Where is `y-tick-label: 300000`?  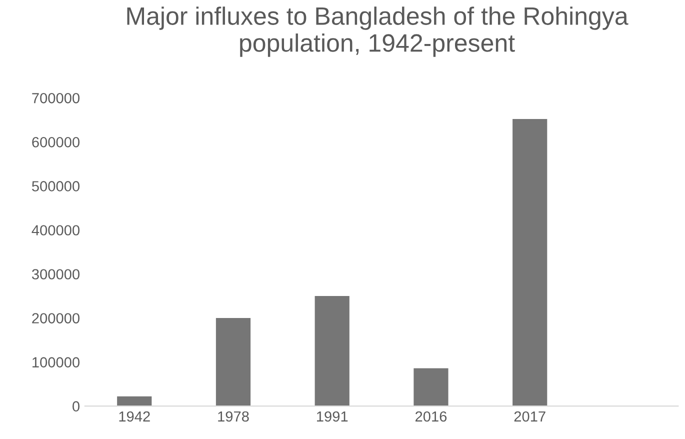 y-tick-label: 300000 is located at coordinates (56, 274).